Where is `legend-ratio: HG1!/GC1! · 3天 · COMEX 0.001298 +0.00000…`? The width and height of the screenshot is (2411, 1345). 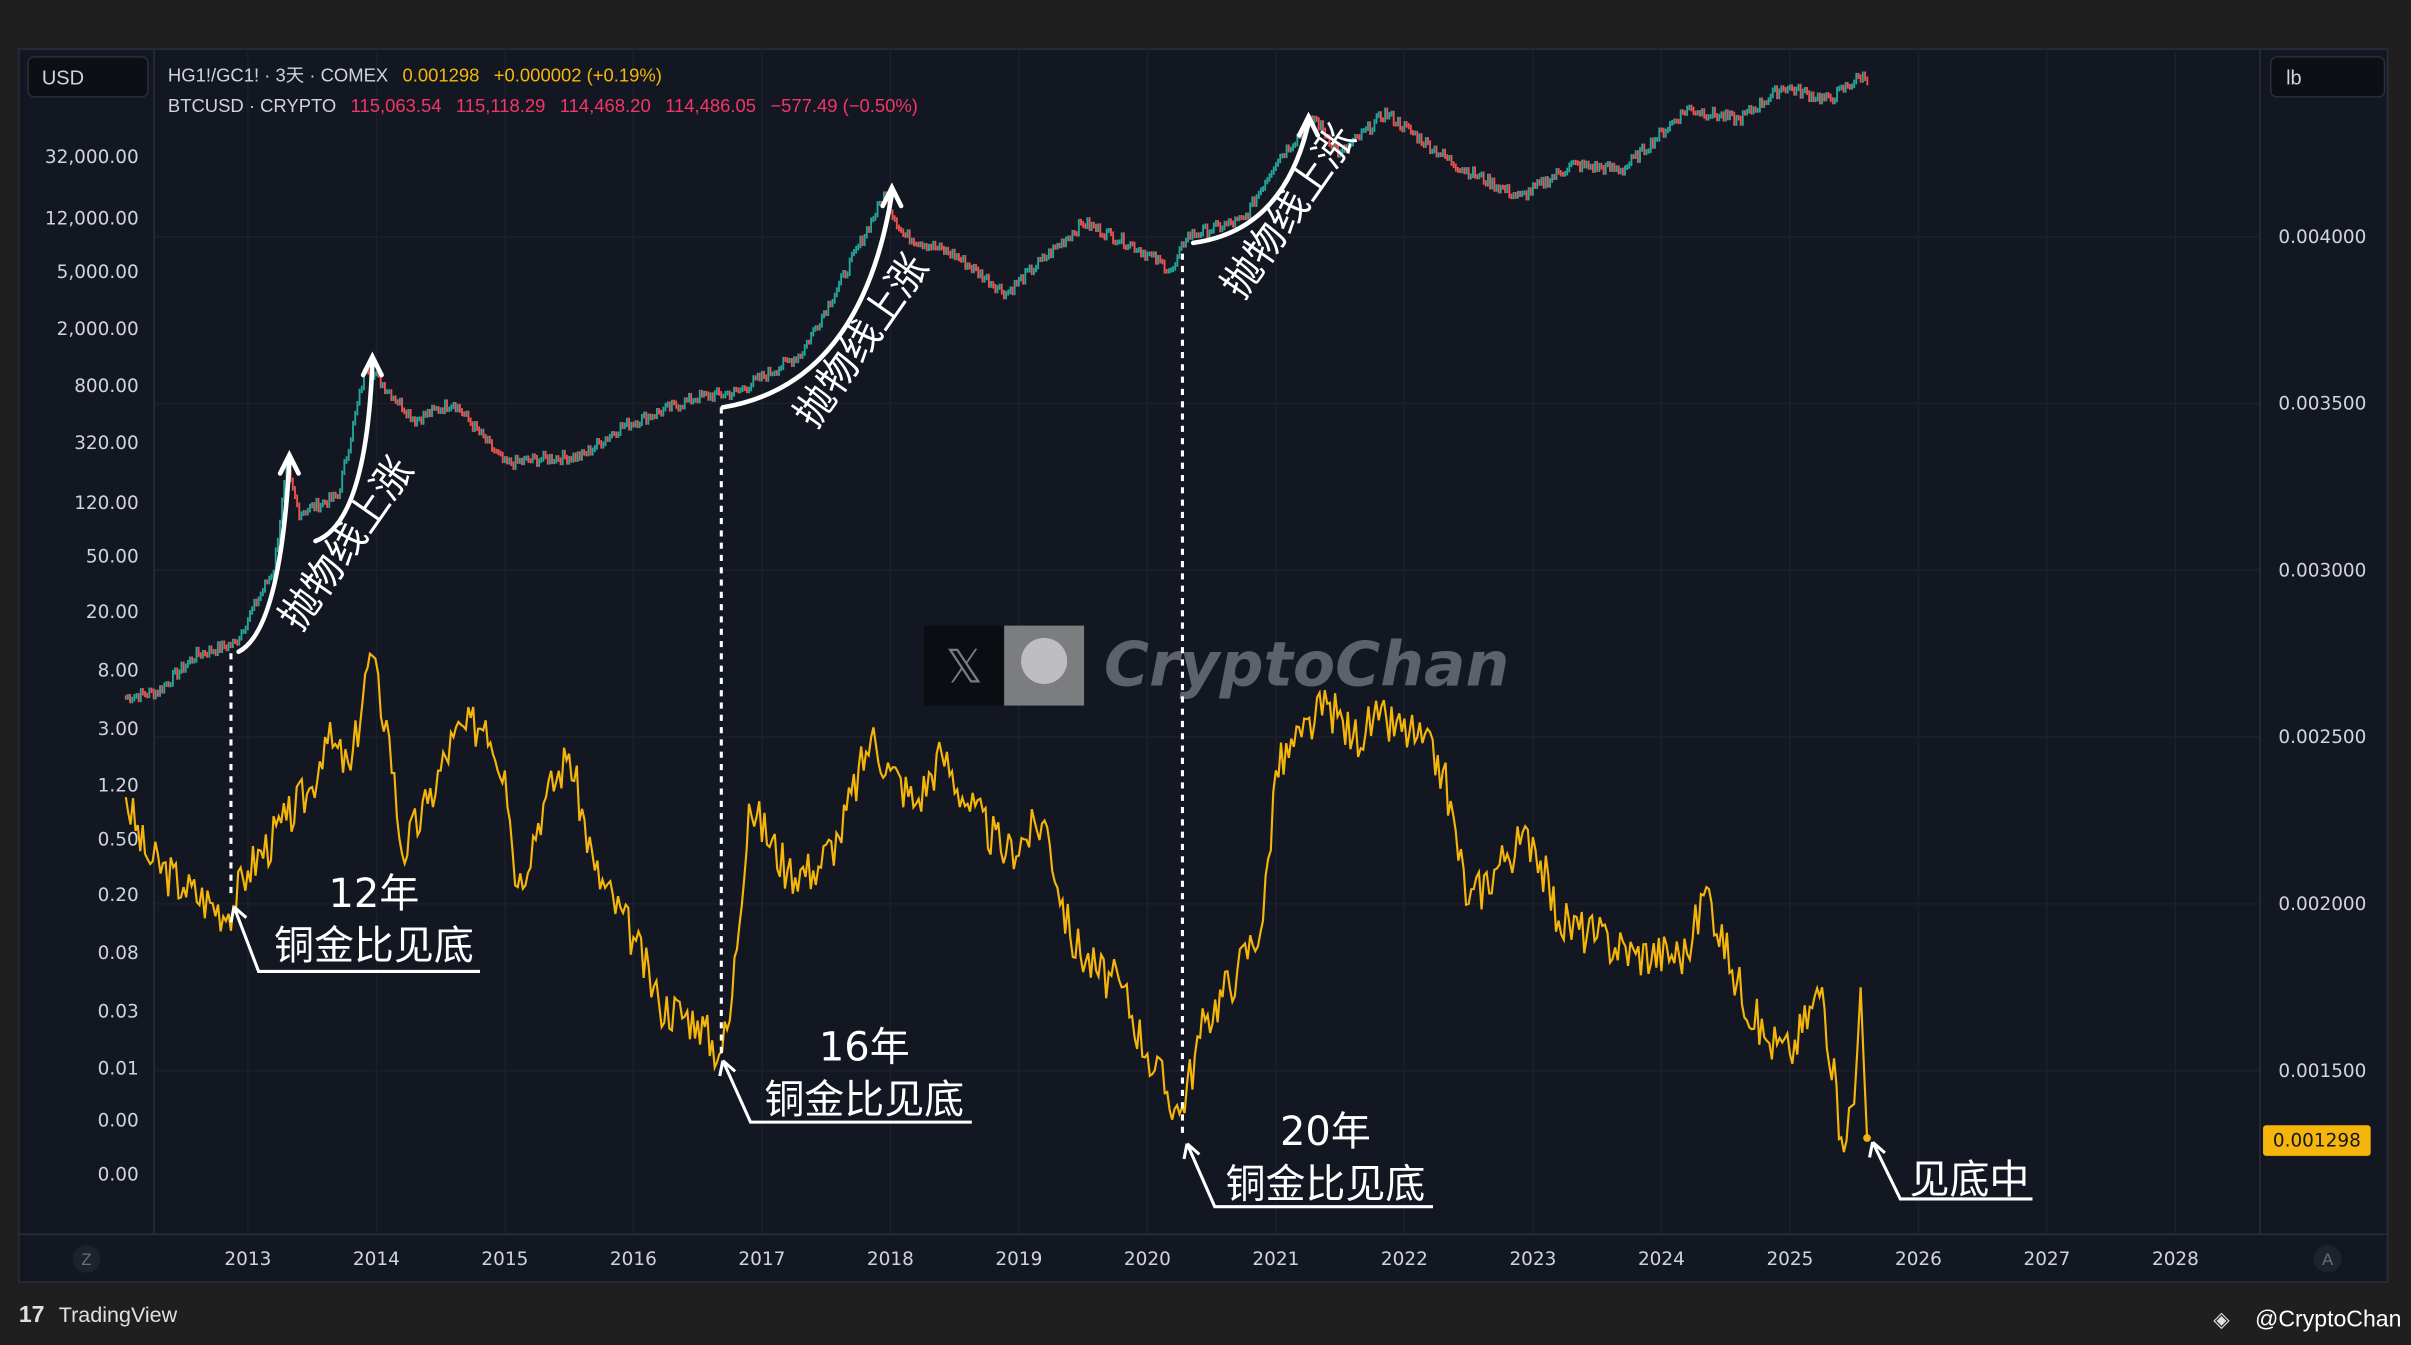
legend-ratio: HG1!/GC1! · 3天 · COMEX 0.001298 +0.00000… is located at coordinates (415, 74).